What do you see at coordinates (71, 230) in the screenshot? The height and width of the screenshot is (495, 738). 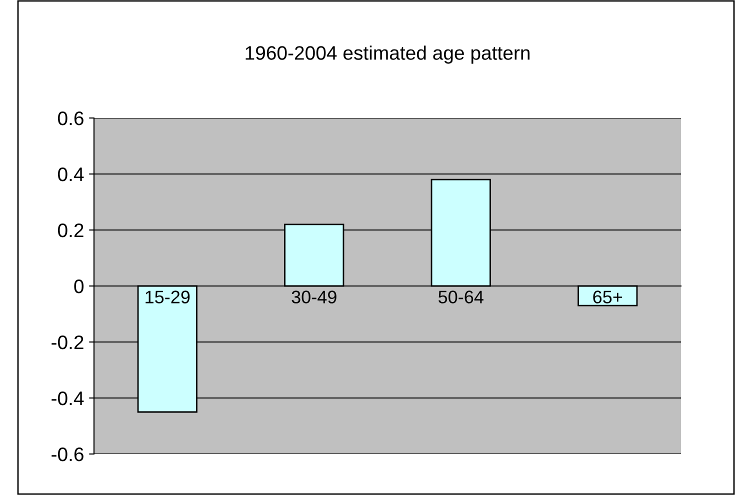 I see `y-tick-label: 0.2` at bounding box center [71, 230].